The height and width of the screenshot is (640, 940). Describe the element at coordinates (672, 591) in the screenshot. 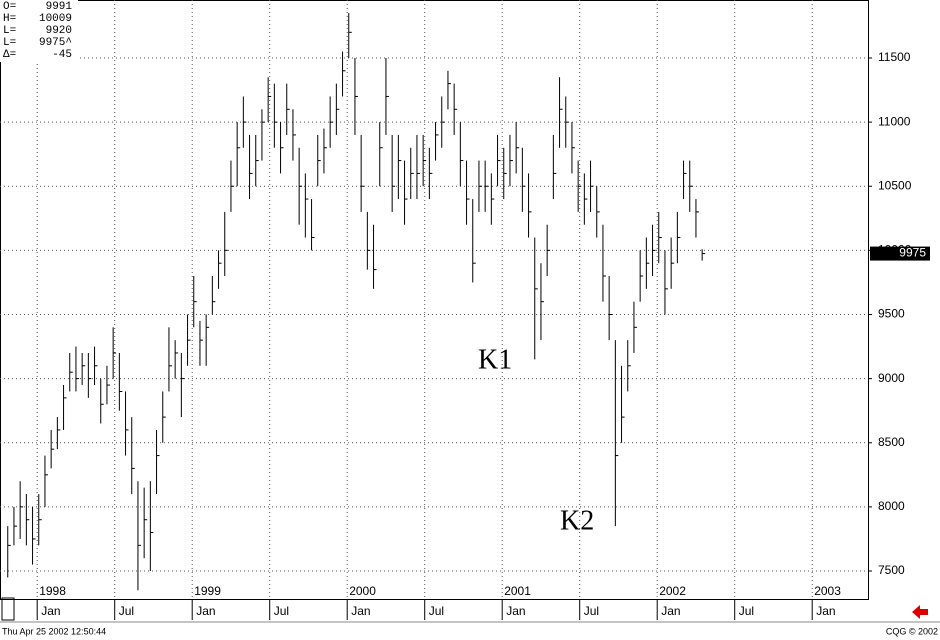

I see `year-label: 2002` at that location.